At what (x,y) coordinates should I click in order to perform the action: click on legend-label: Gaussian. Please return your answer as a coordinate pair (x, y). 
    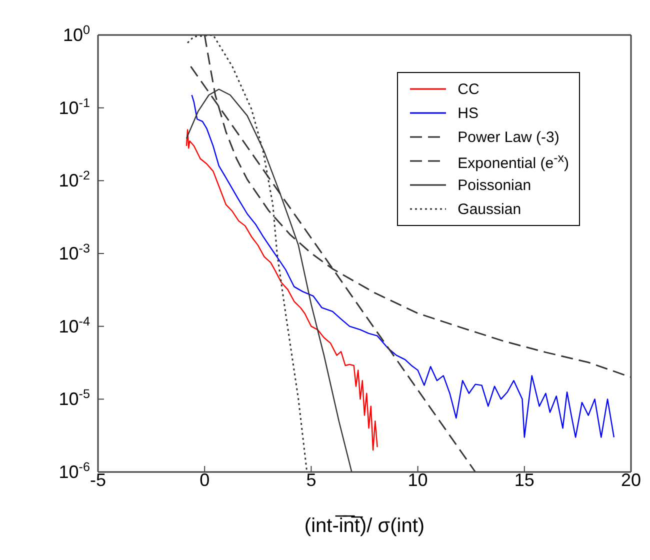
    Looking at the image, I should click on (490, 209).